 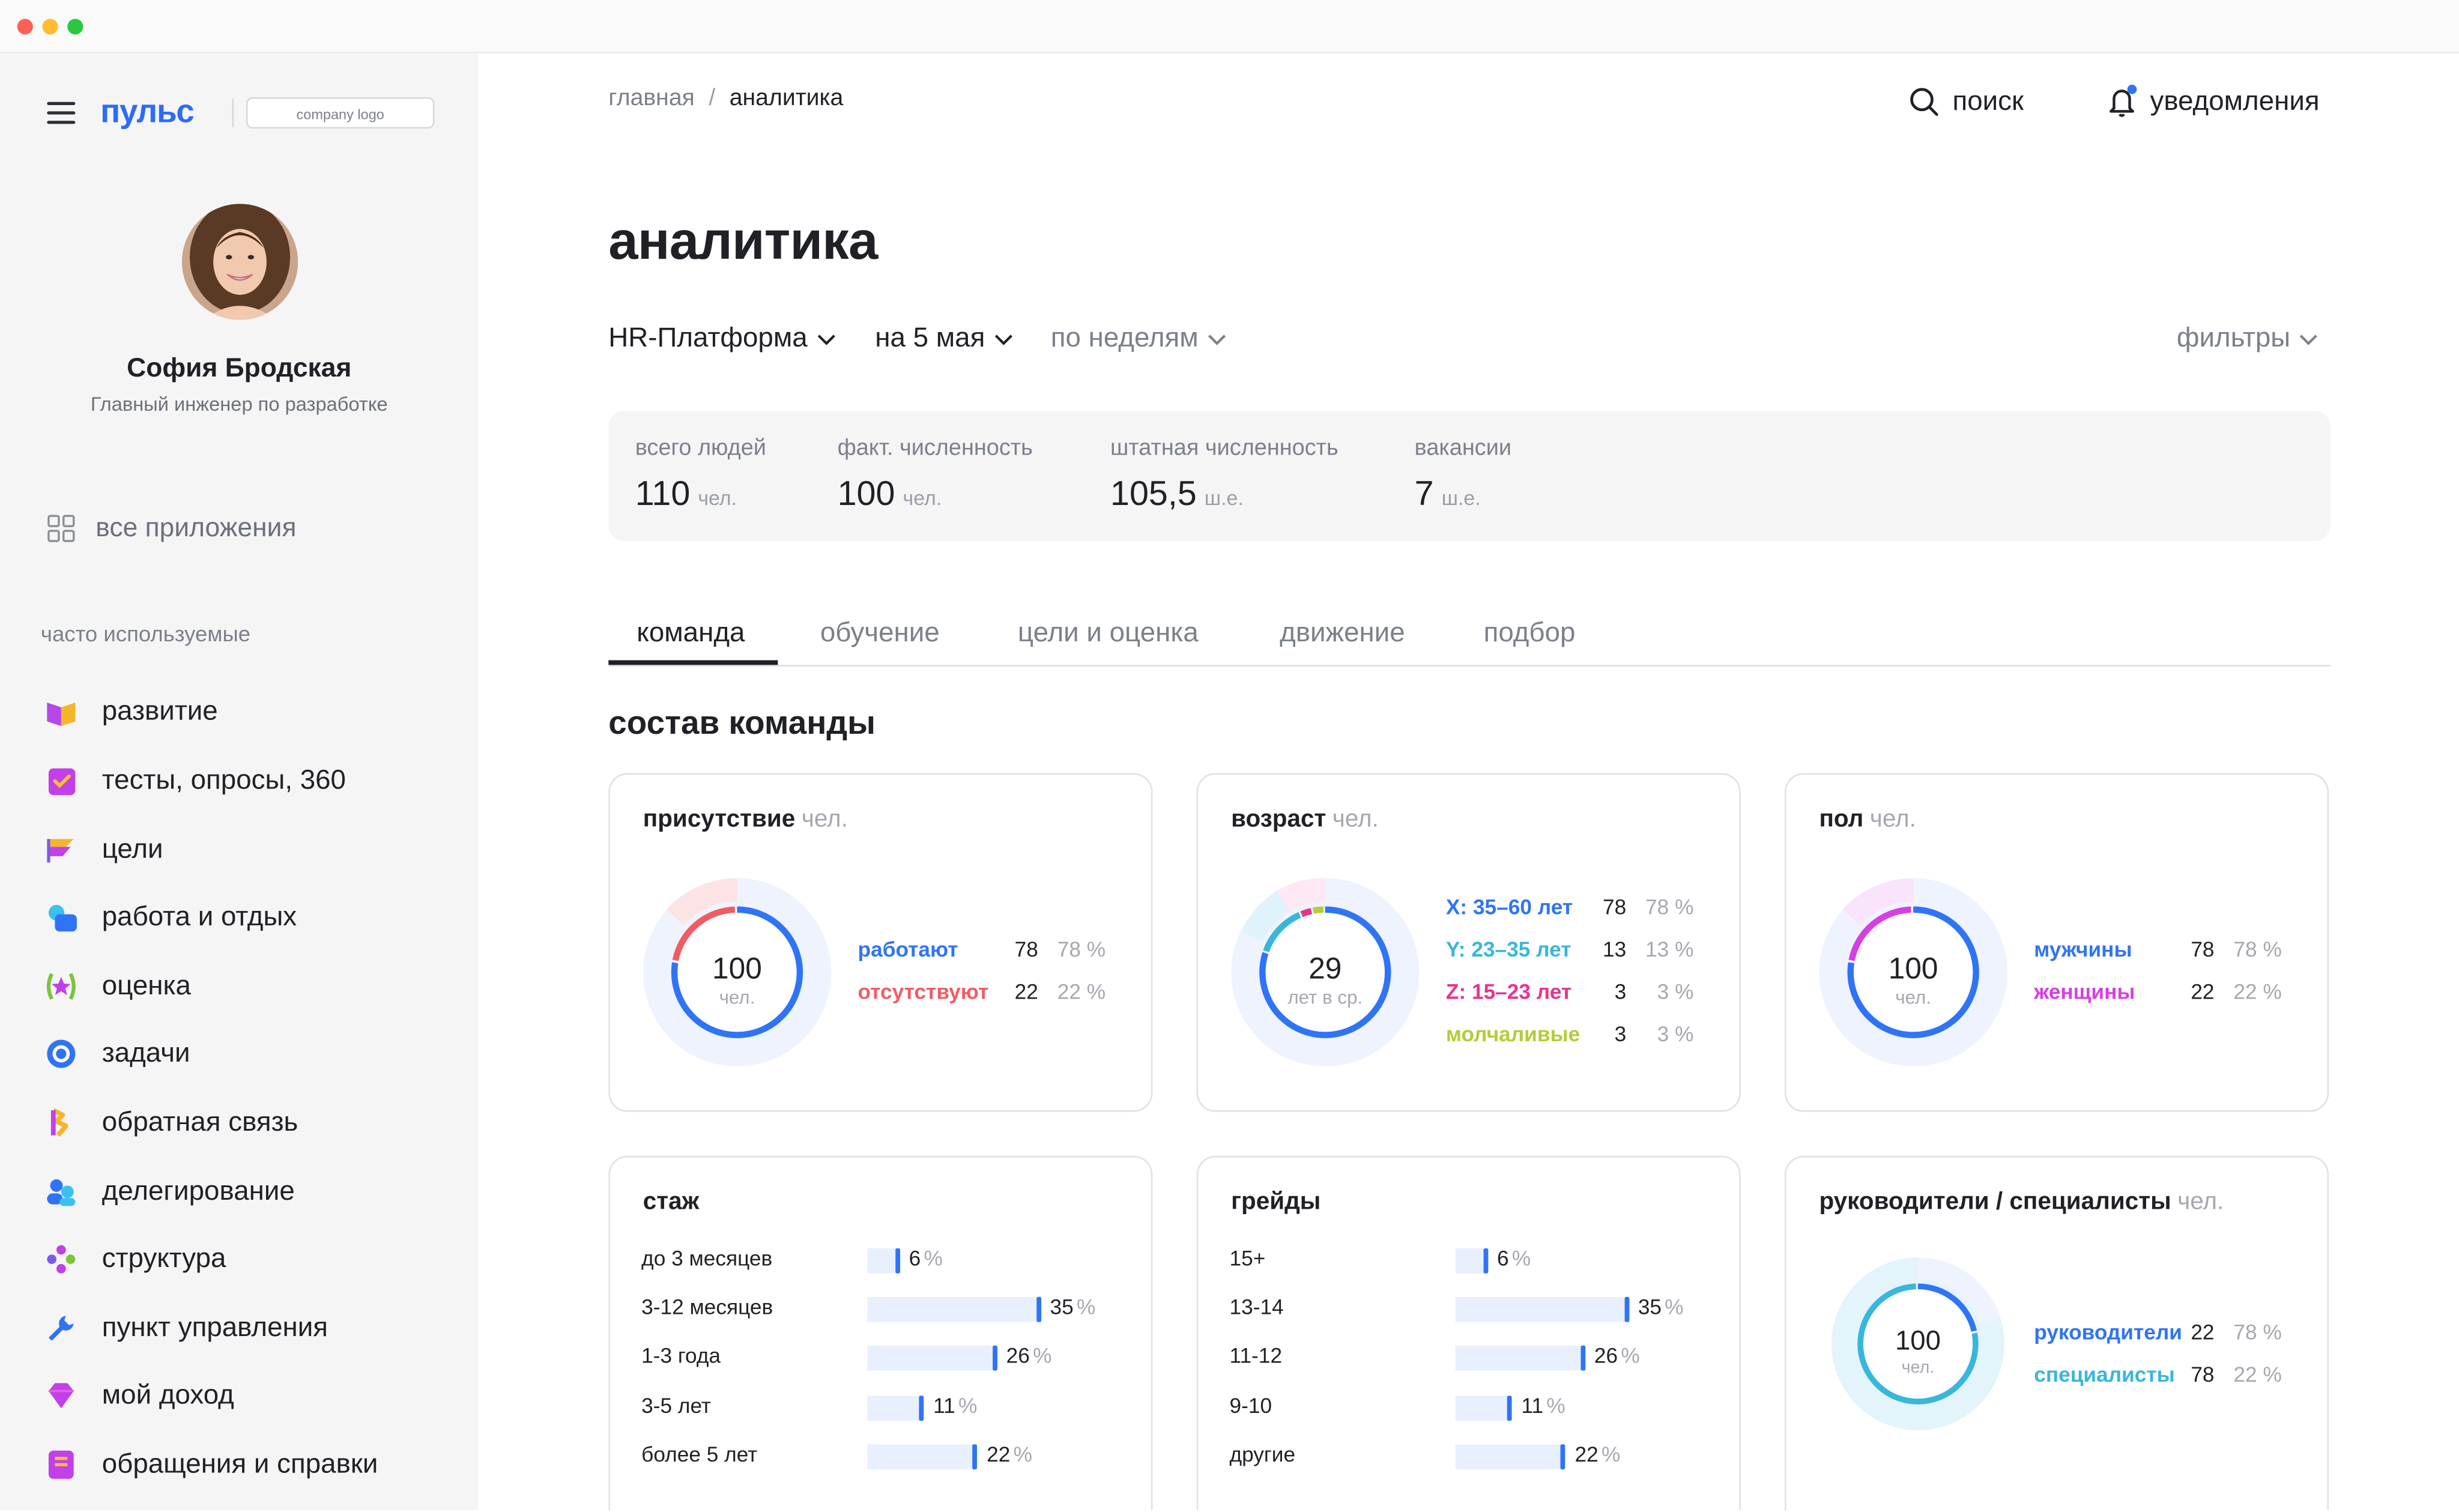 What do you see at coordinates (701, 902) in the screenshot?
I see `presence-outer-accent` at bounding box center [701, 902].